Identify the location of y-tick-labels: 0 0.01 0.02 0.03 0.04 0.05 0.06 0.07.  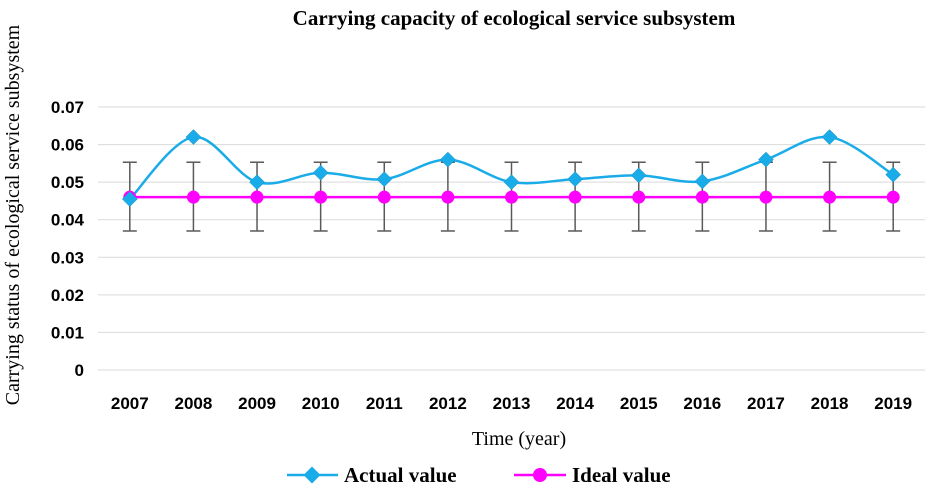
(68, 239).